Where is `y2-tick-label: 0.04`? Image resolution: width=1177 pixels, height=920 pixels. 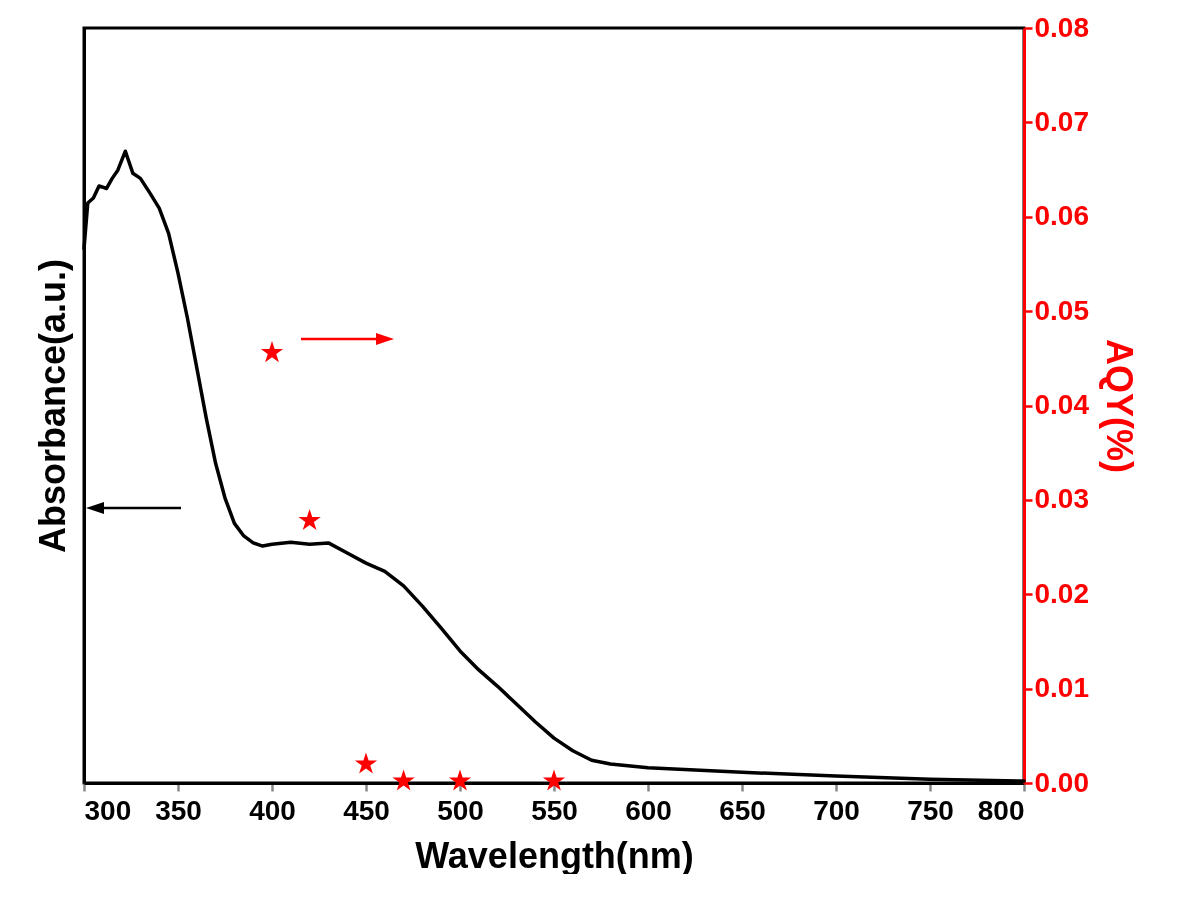 y2-tick-label: 0.04 is located at coordinates (1062, 404).